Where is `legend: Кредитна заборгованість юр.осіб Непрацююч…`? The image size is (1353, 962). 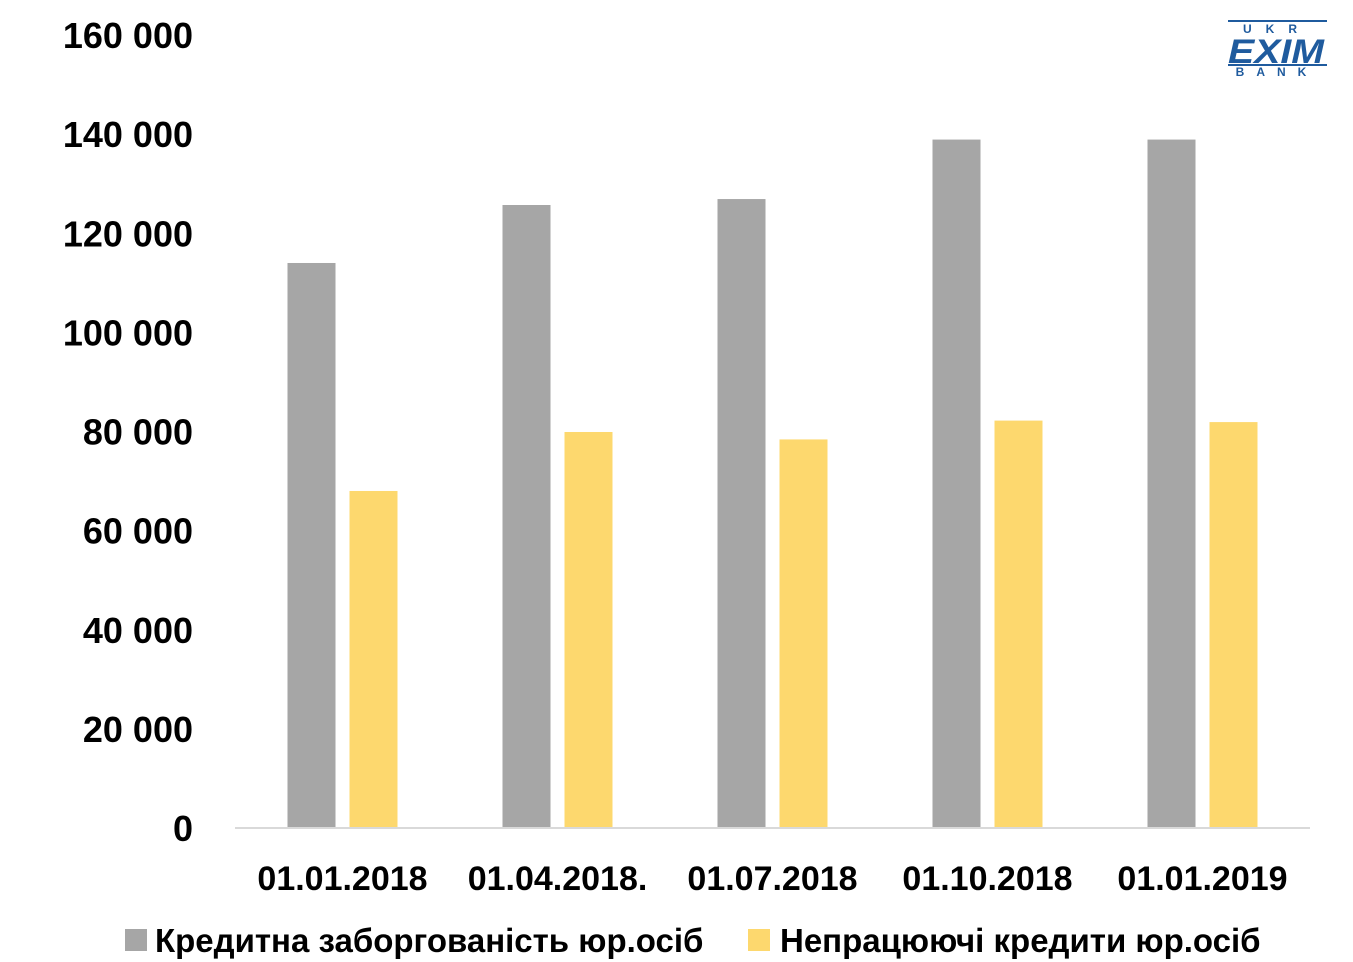 legend: Кредитна заборгованість юр.осіб Непрацююч… is located at coordinates (693, 940).